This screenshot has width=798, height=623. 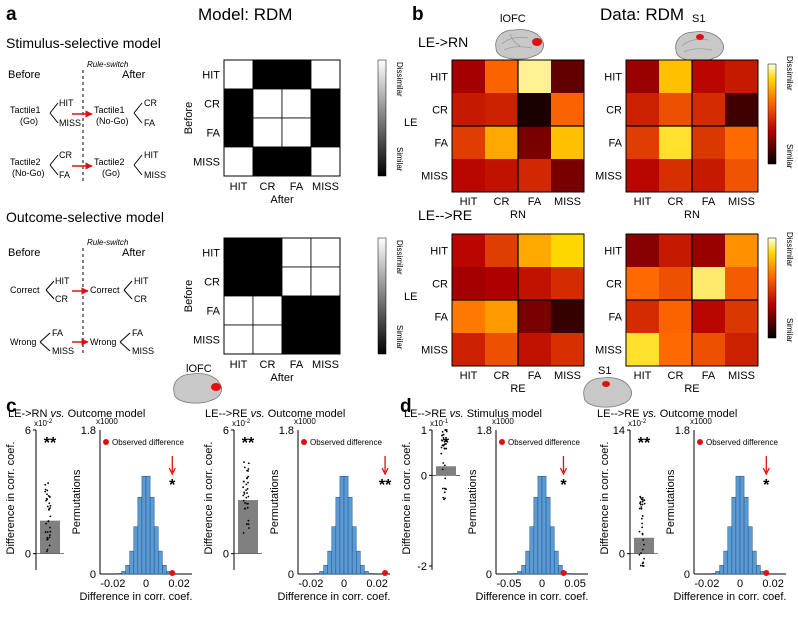 I want to click on outcome-model-title: Outcome-selective model, so click(x=85, y=217).